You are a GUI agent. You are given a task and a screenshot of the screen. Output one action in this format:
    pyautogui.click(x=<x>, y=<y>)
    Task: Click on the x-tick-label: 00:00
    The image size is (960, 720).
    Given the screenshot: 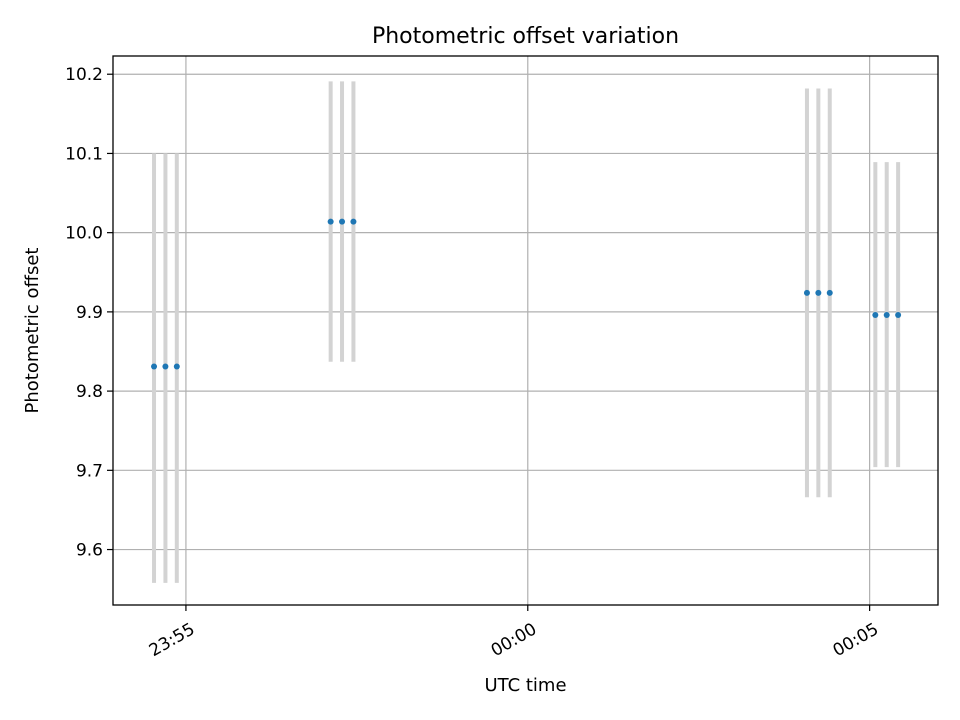 What is the action you would take?
    pyautogui.click(x=514, y=640)
    